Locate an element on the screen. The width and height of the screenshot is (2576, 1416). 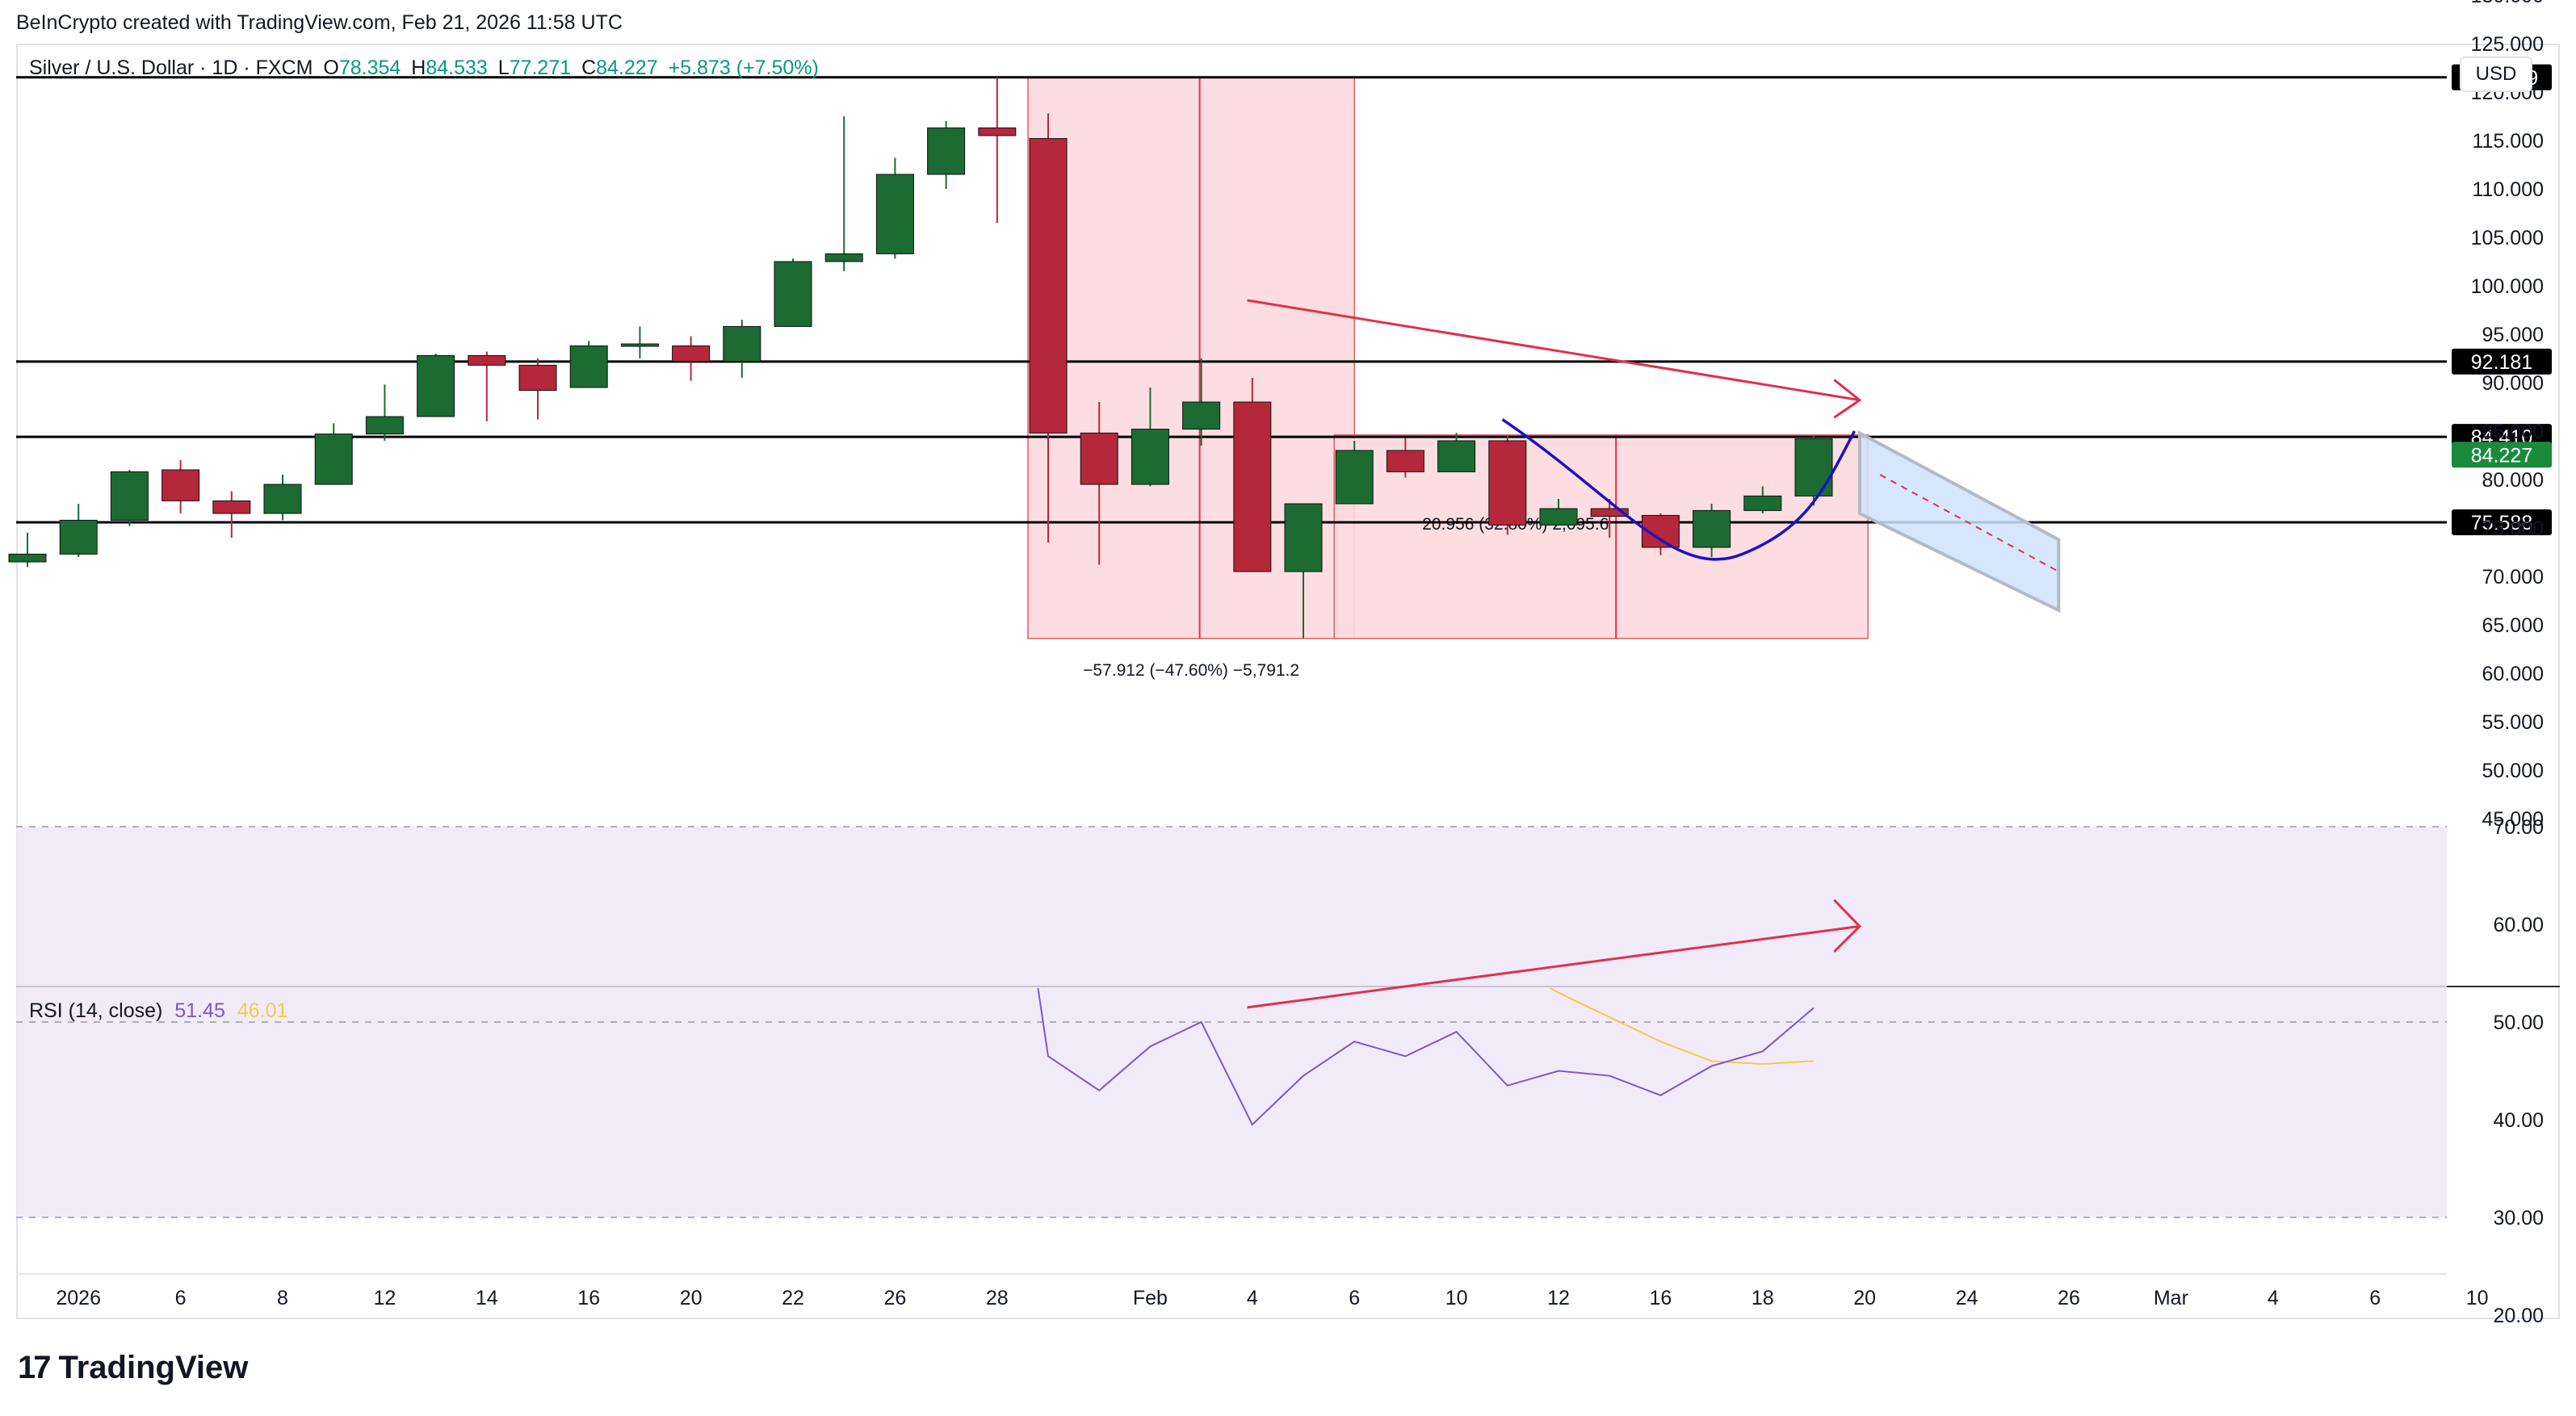
price-tick-label: 45.000 is located at coordinates (2513, 819).